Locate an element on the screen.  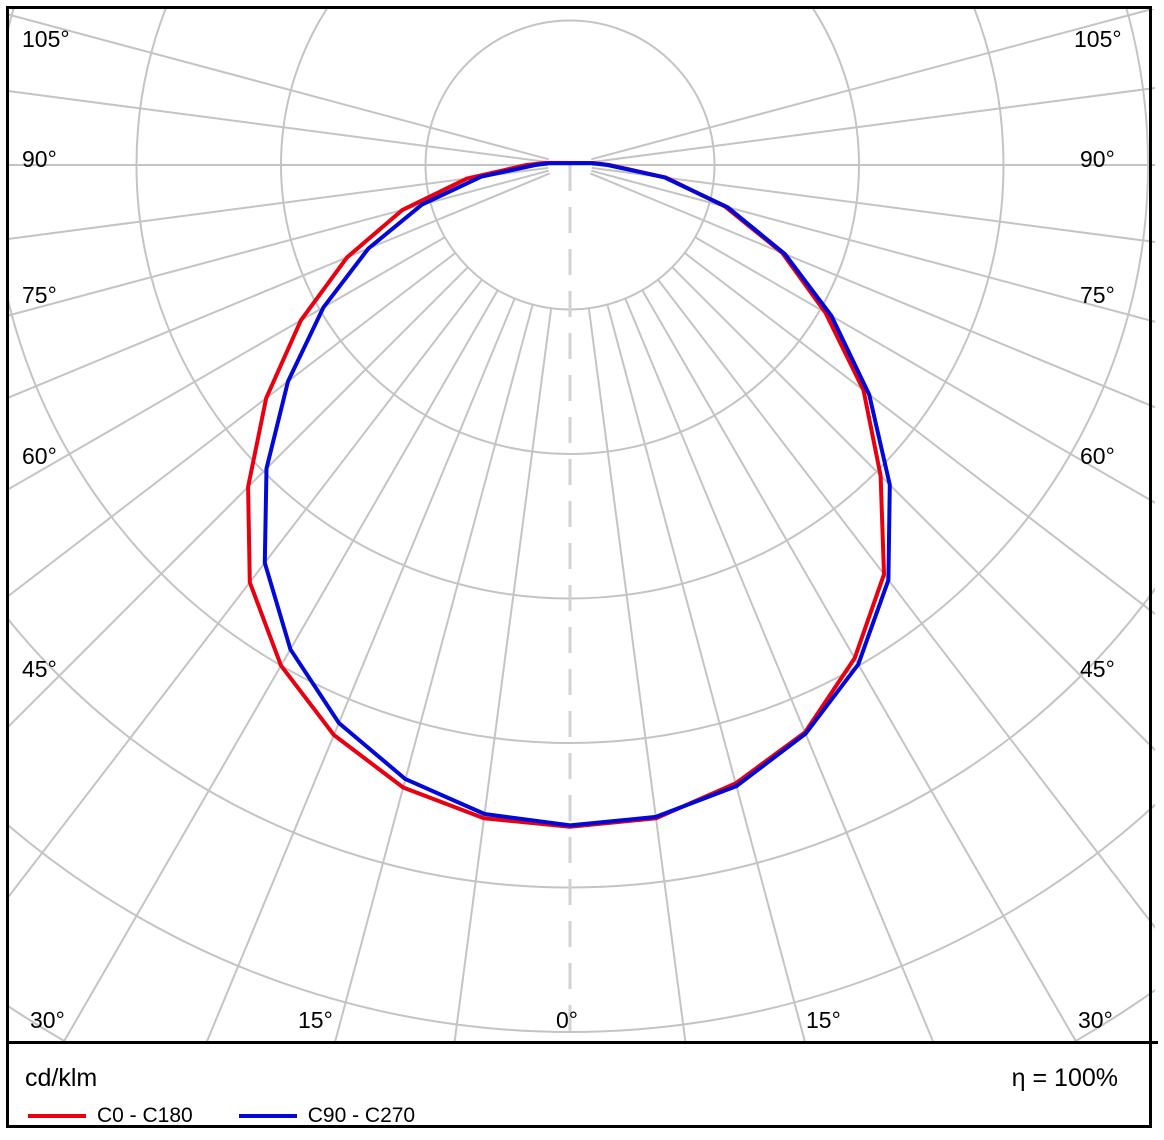
angle-label-right-60: 60° is located at coordinates (1097, 456).